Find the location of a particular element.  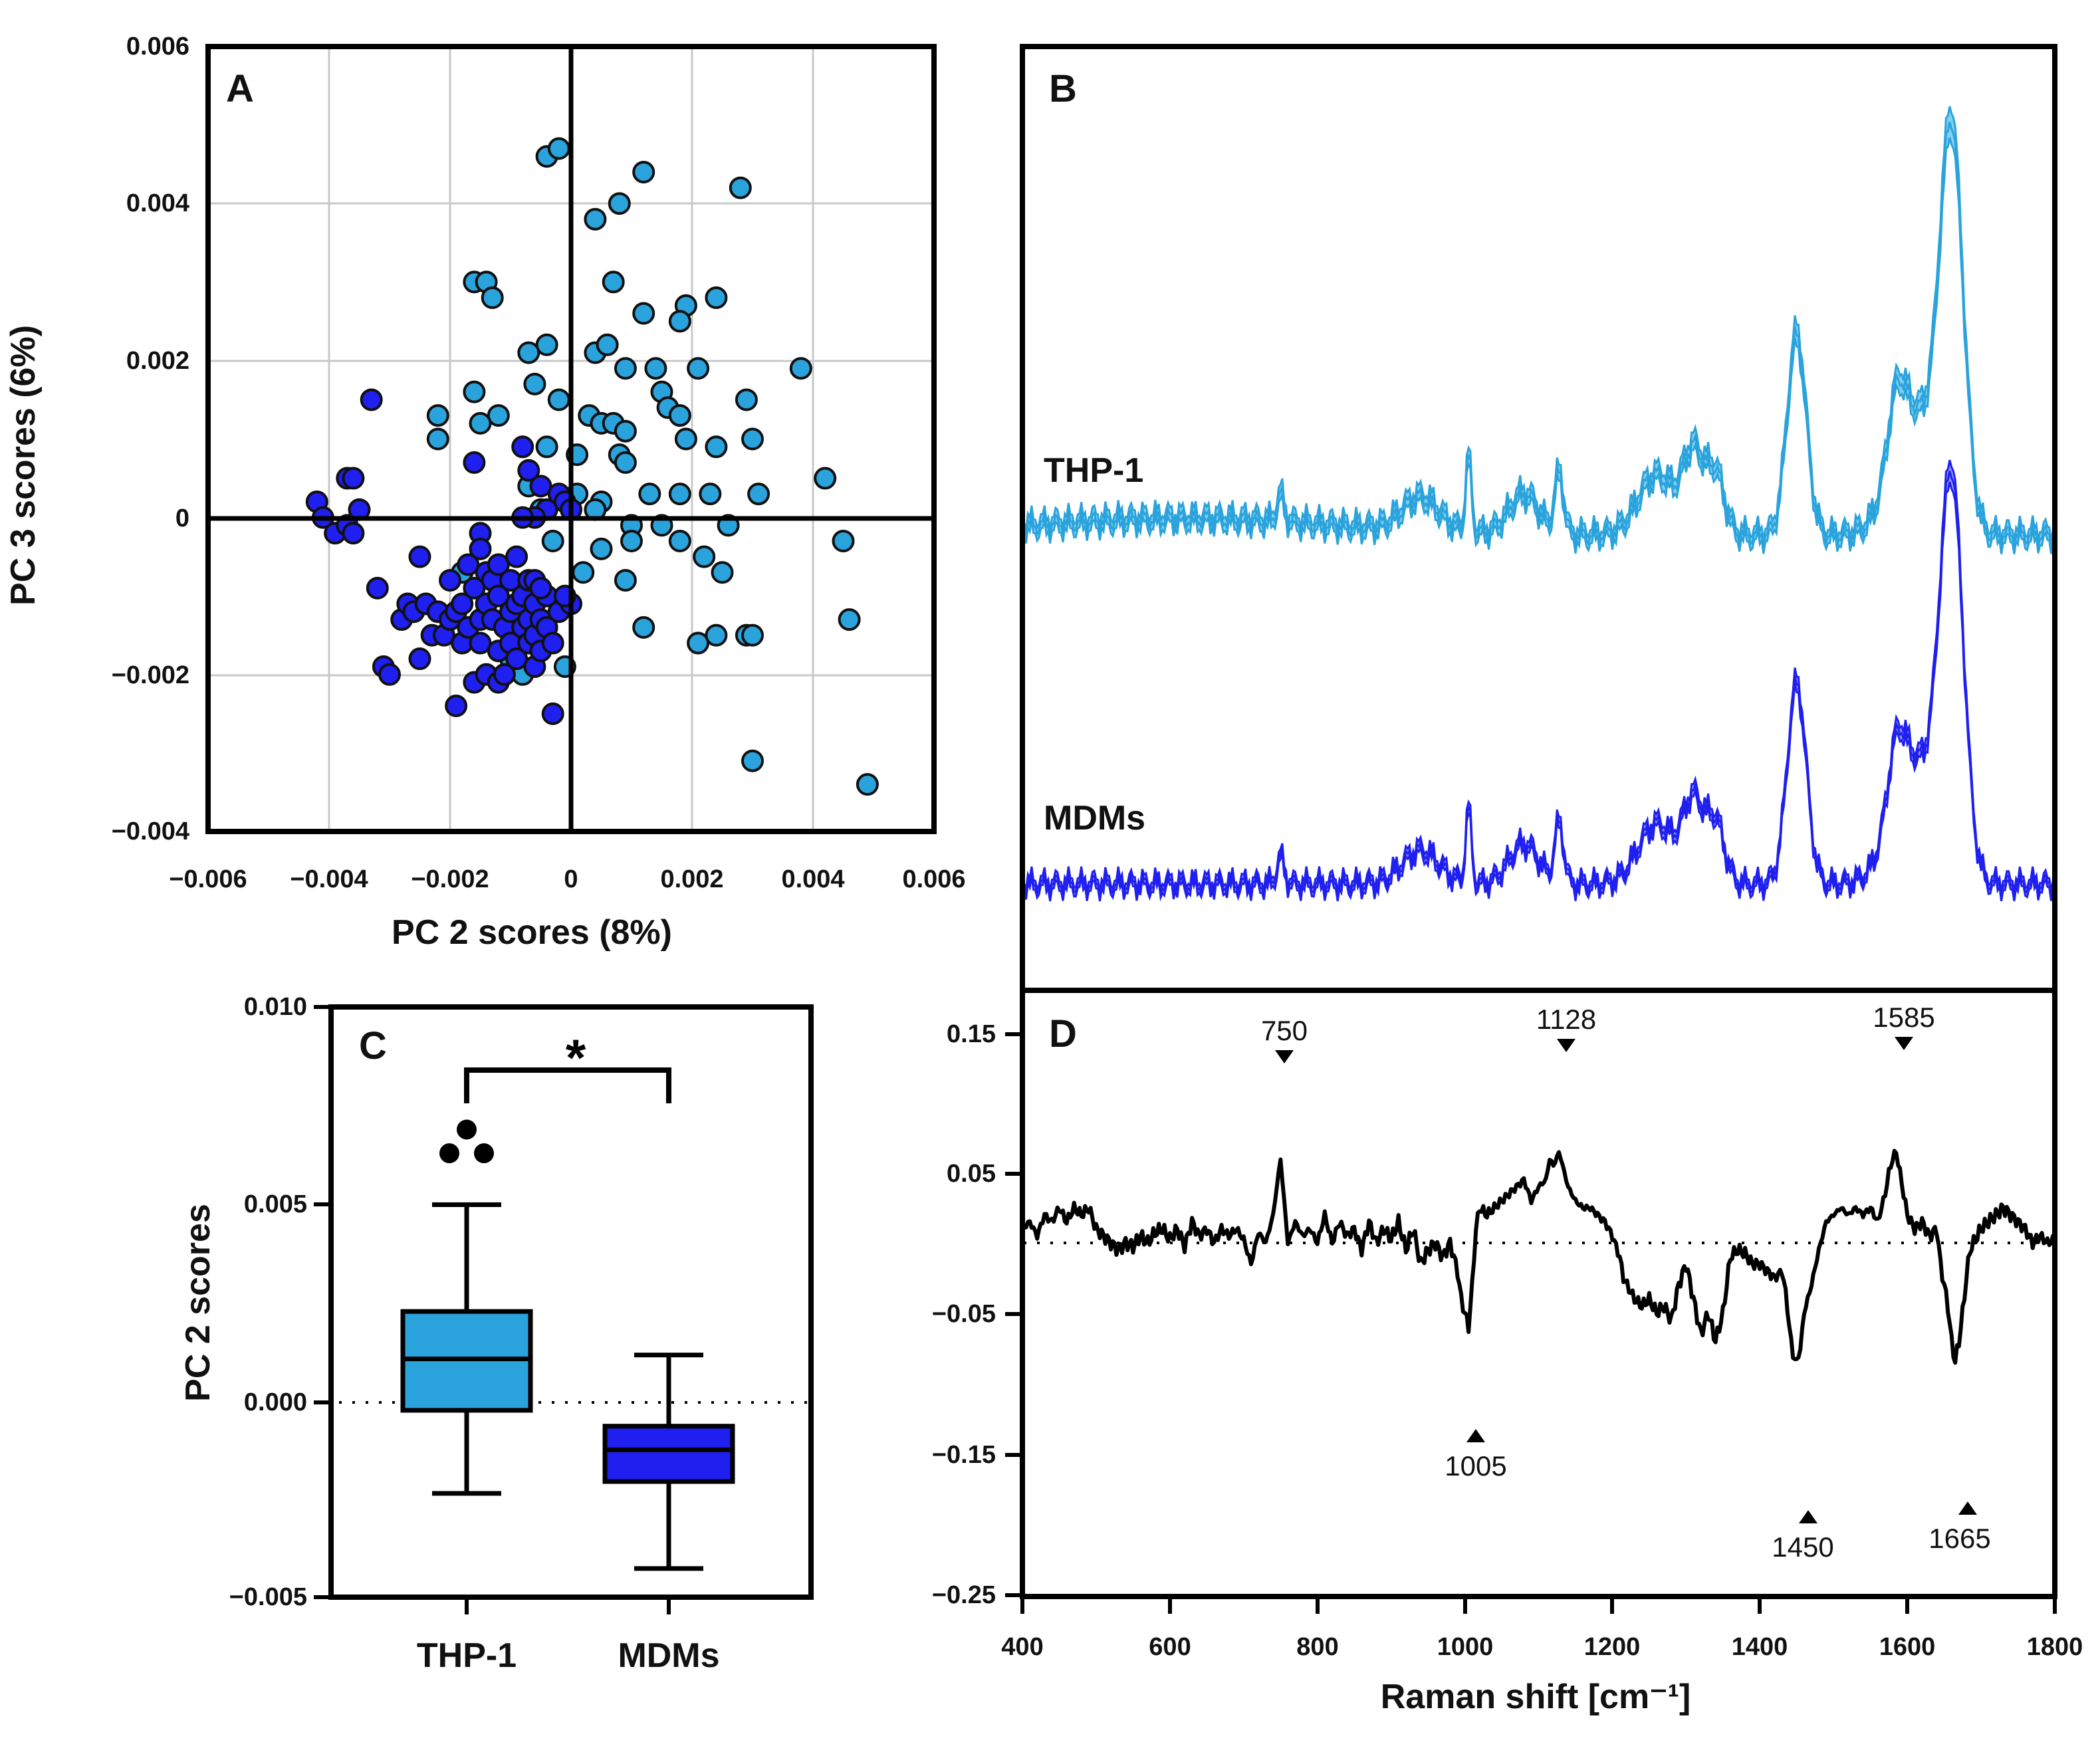

panel-a-xtick: 0.002 is located at coordinates (691, 879).